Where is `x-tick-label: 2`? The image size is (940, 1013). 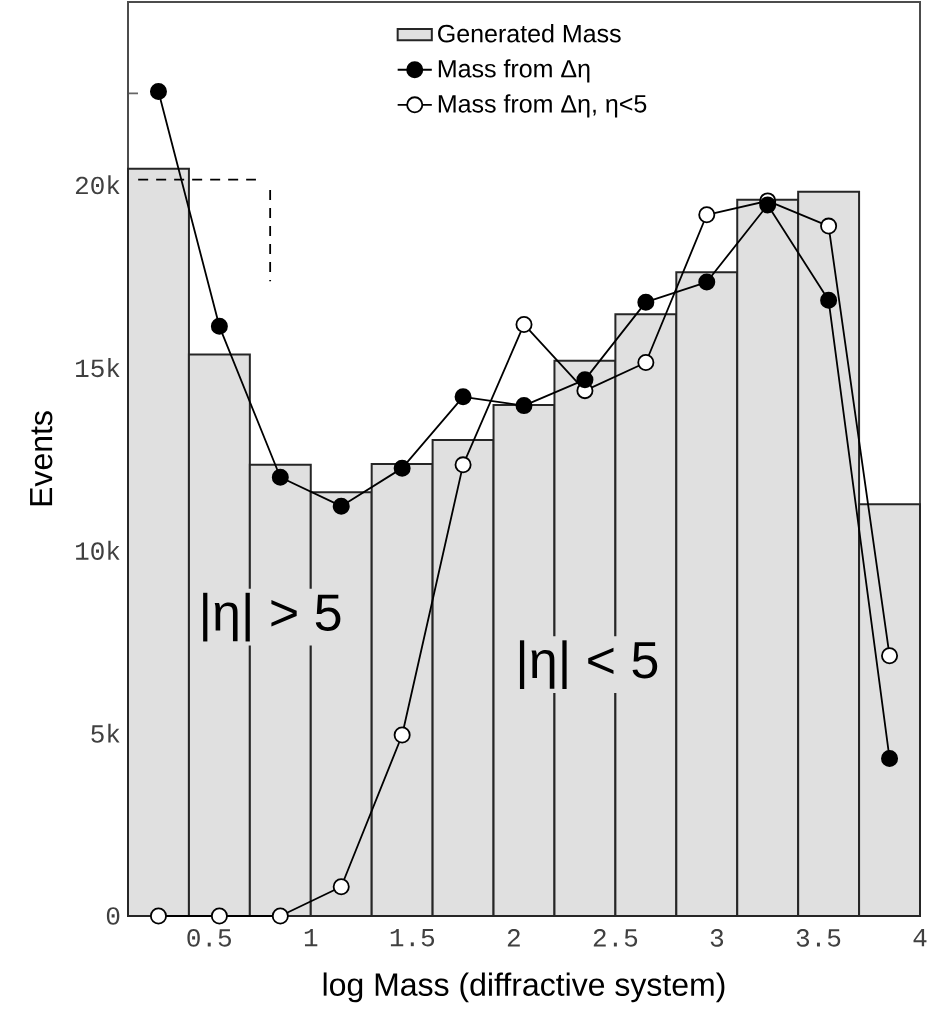 x-tick-label: 2 is located at coordinates (513, 938).